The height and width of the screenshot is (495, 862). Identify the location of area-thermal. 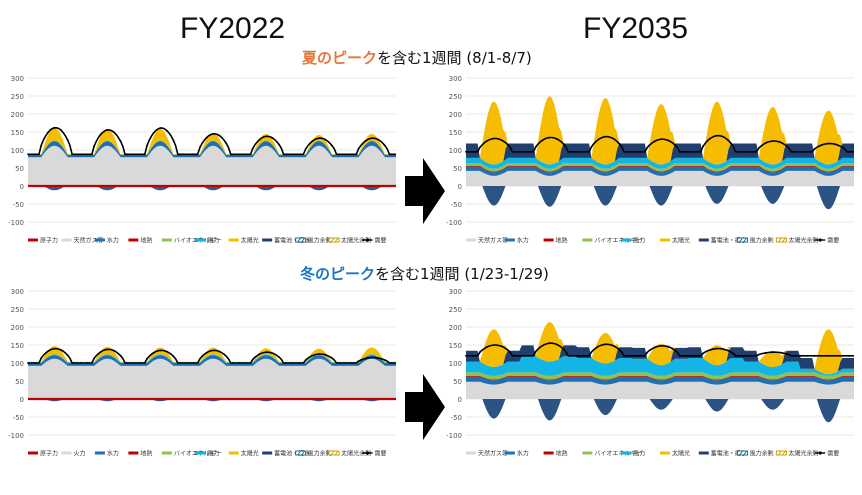
(212, 378).